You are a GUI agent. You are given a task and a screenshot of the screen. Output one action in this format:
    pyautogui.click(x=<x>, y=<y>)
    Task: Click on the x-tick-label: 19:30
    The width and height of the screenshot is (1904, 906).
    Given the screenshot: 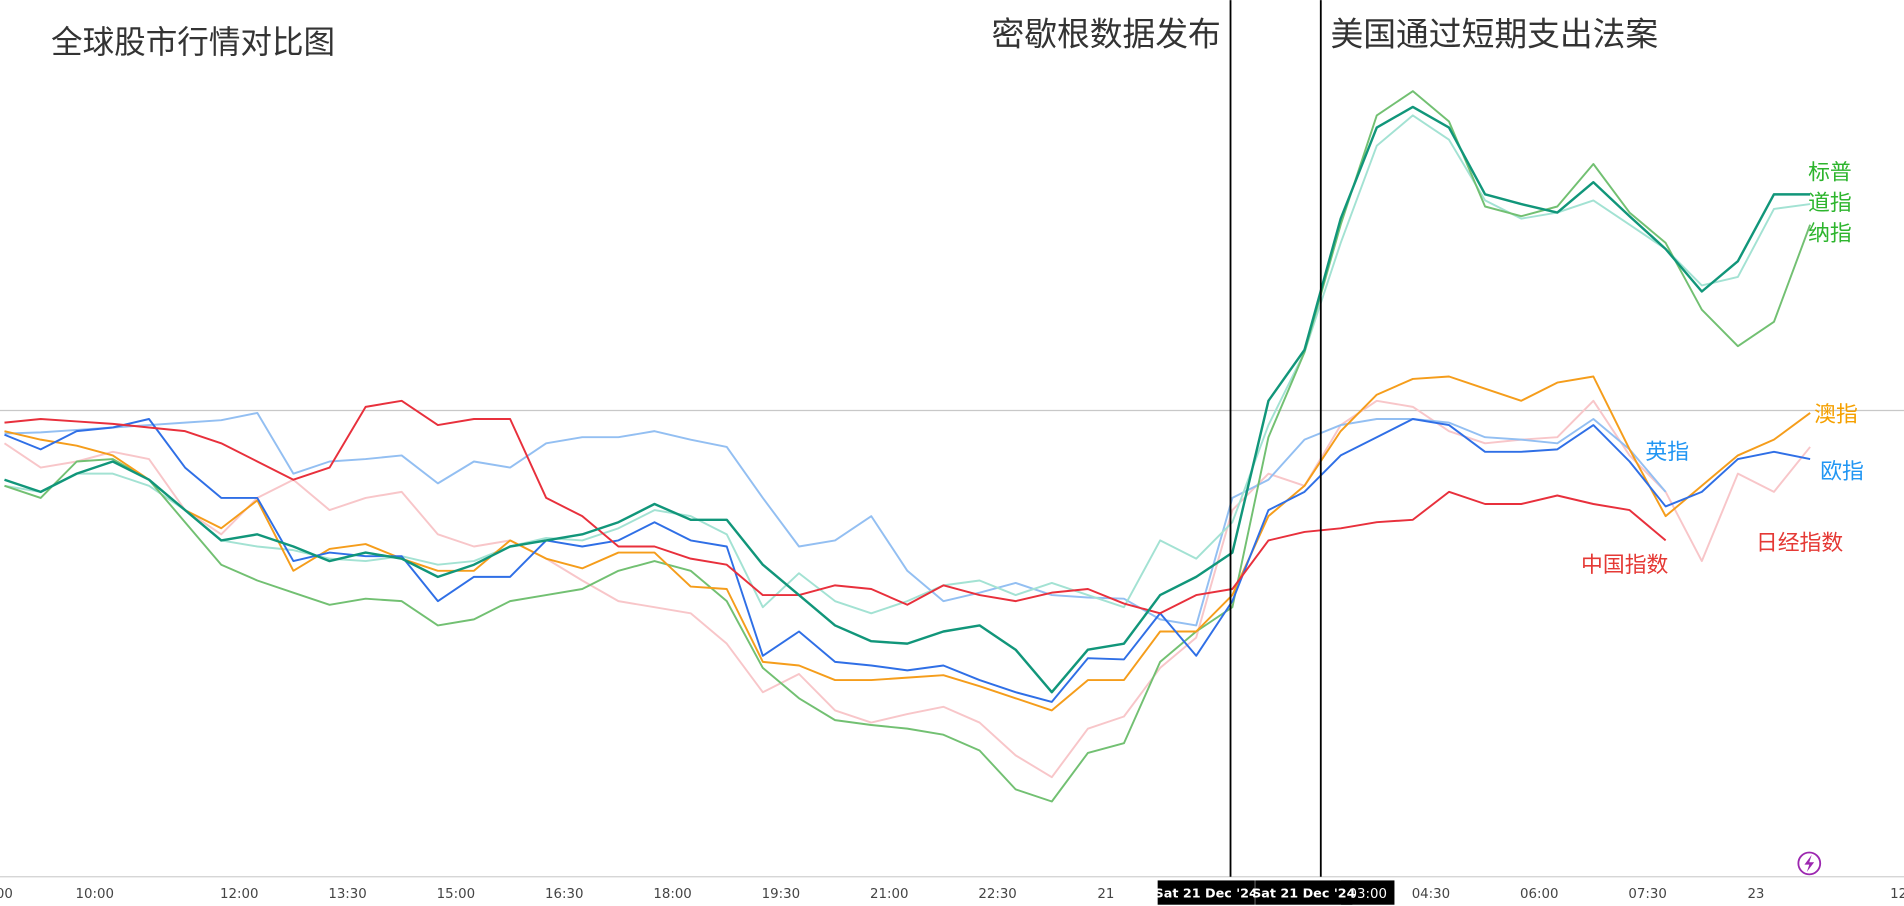 What is the action you would take?
    pyautogui.click(x=781, y=894)
    